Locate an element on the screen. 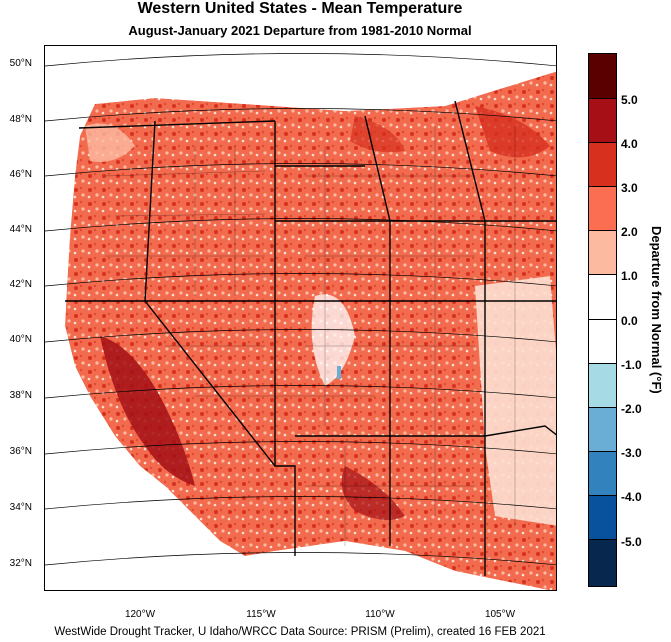 This screenshot has width=671, height=642. map-title: Western United States - Mean Temperature is located at coordinates (300, 8).